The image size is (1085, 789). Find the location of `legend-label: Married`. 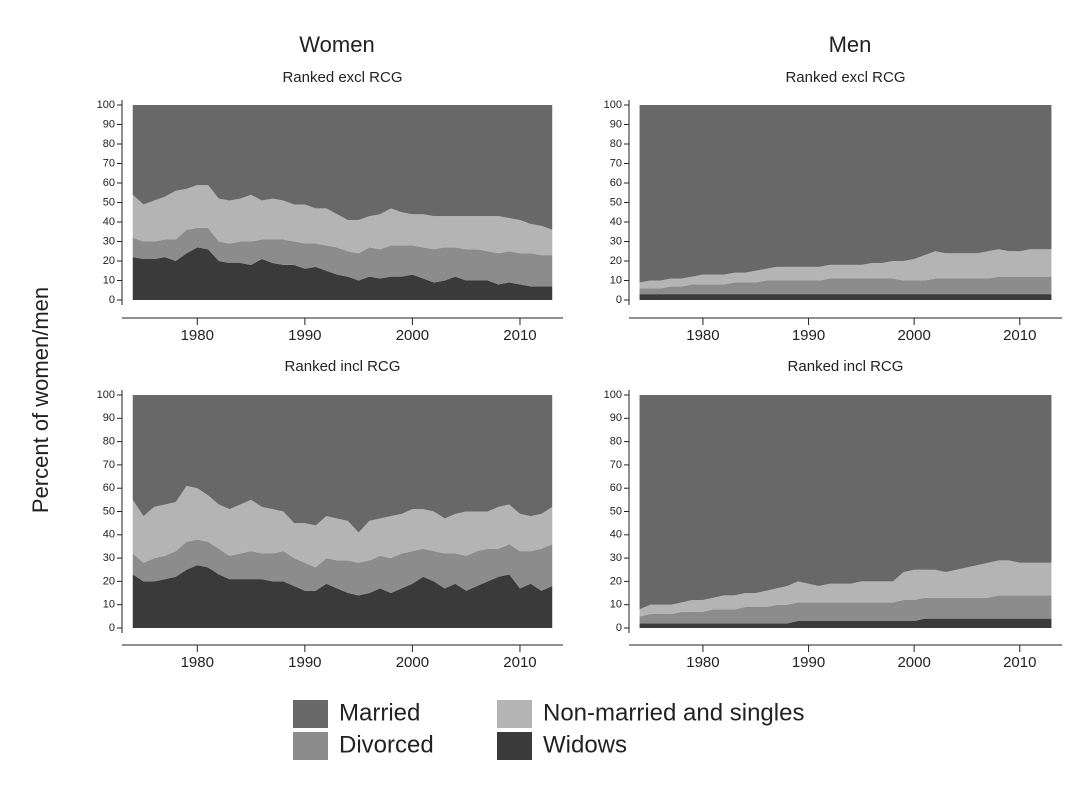

legend-label: Married is located at coordinates (379, 712).